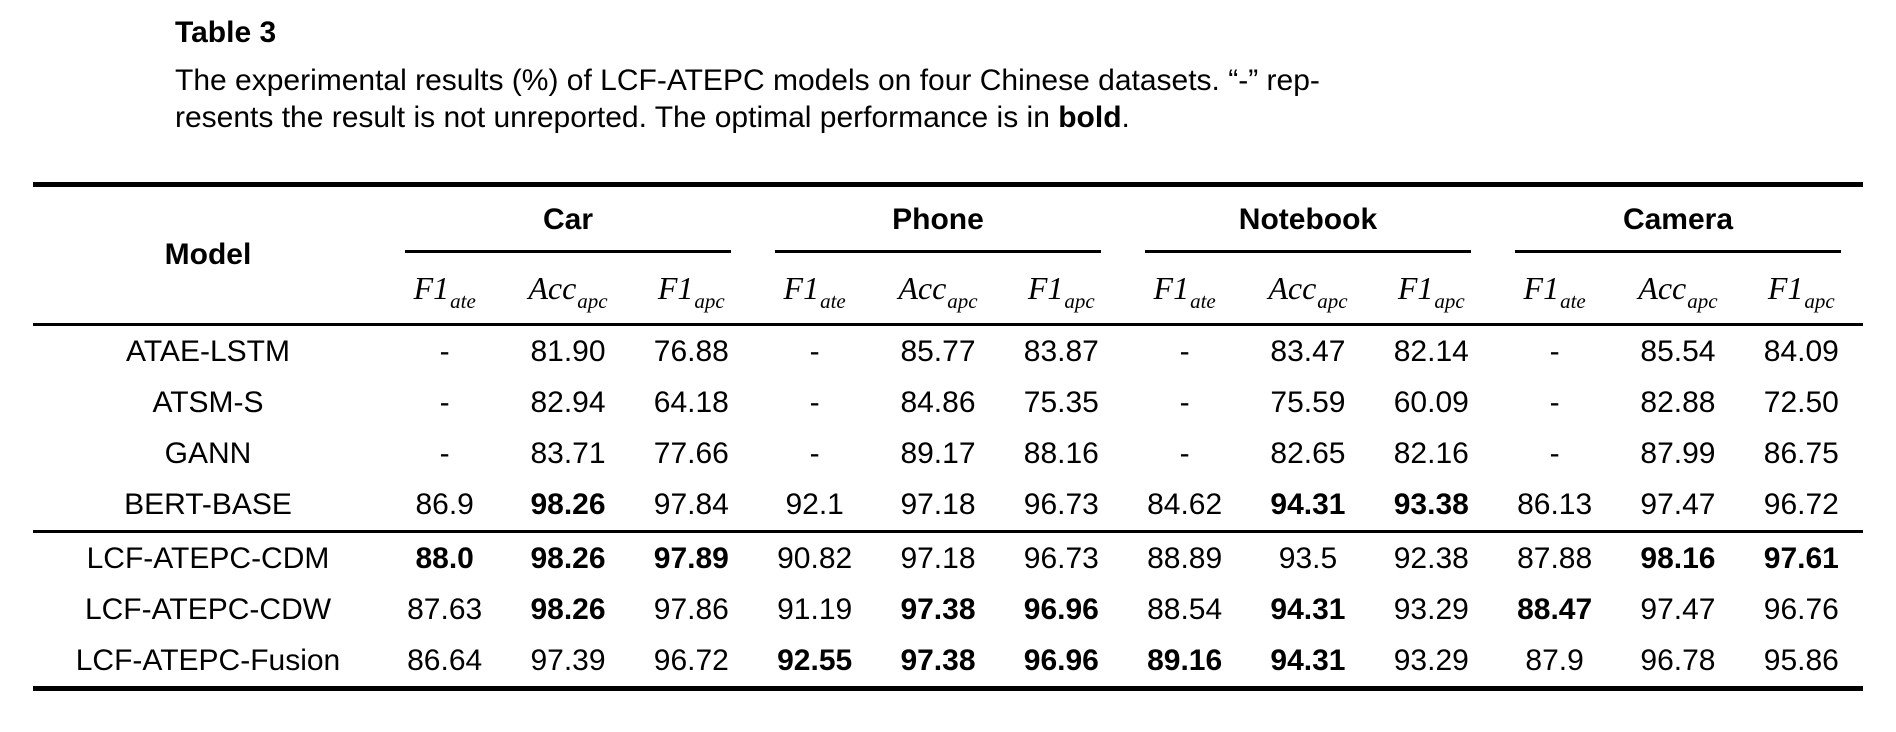 The image size is (1896, 732). I want to click on value-cell: 75.59, so click(1308, 402).